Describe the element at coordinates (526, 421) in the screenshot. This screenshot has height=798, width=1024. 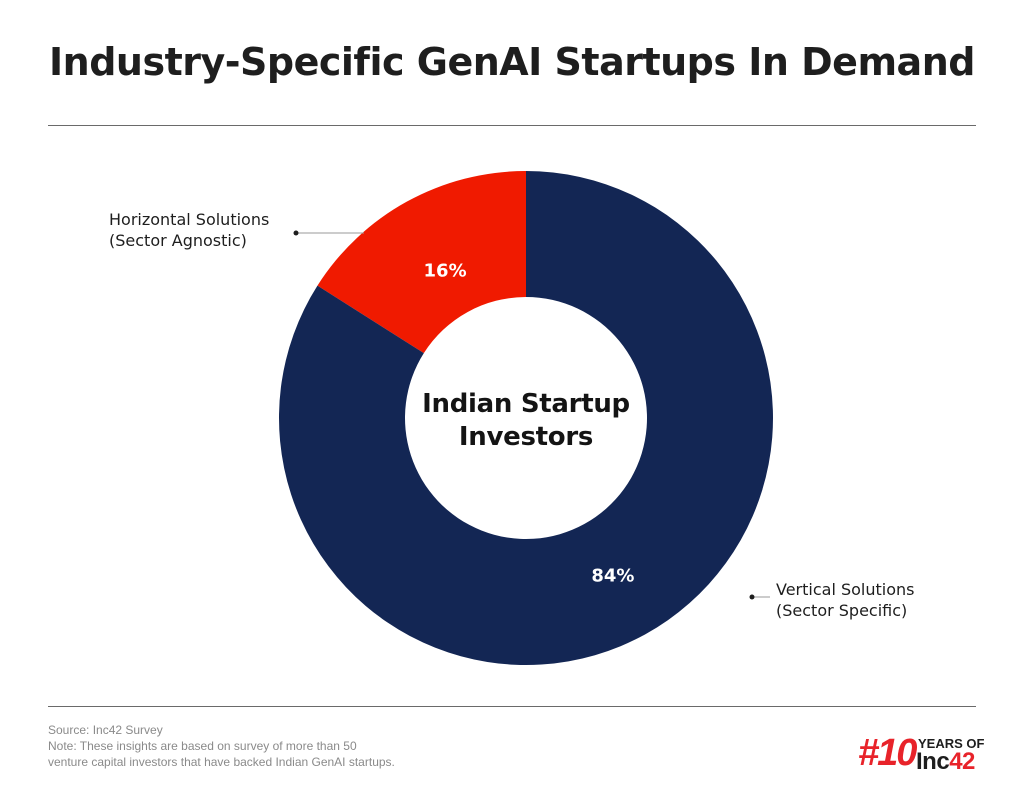
I see `donut-center-label: Indian Startup Investors` at that location.